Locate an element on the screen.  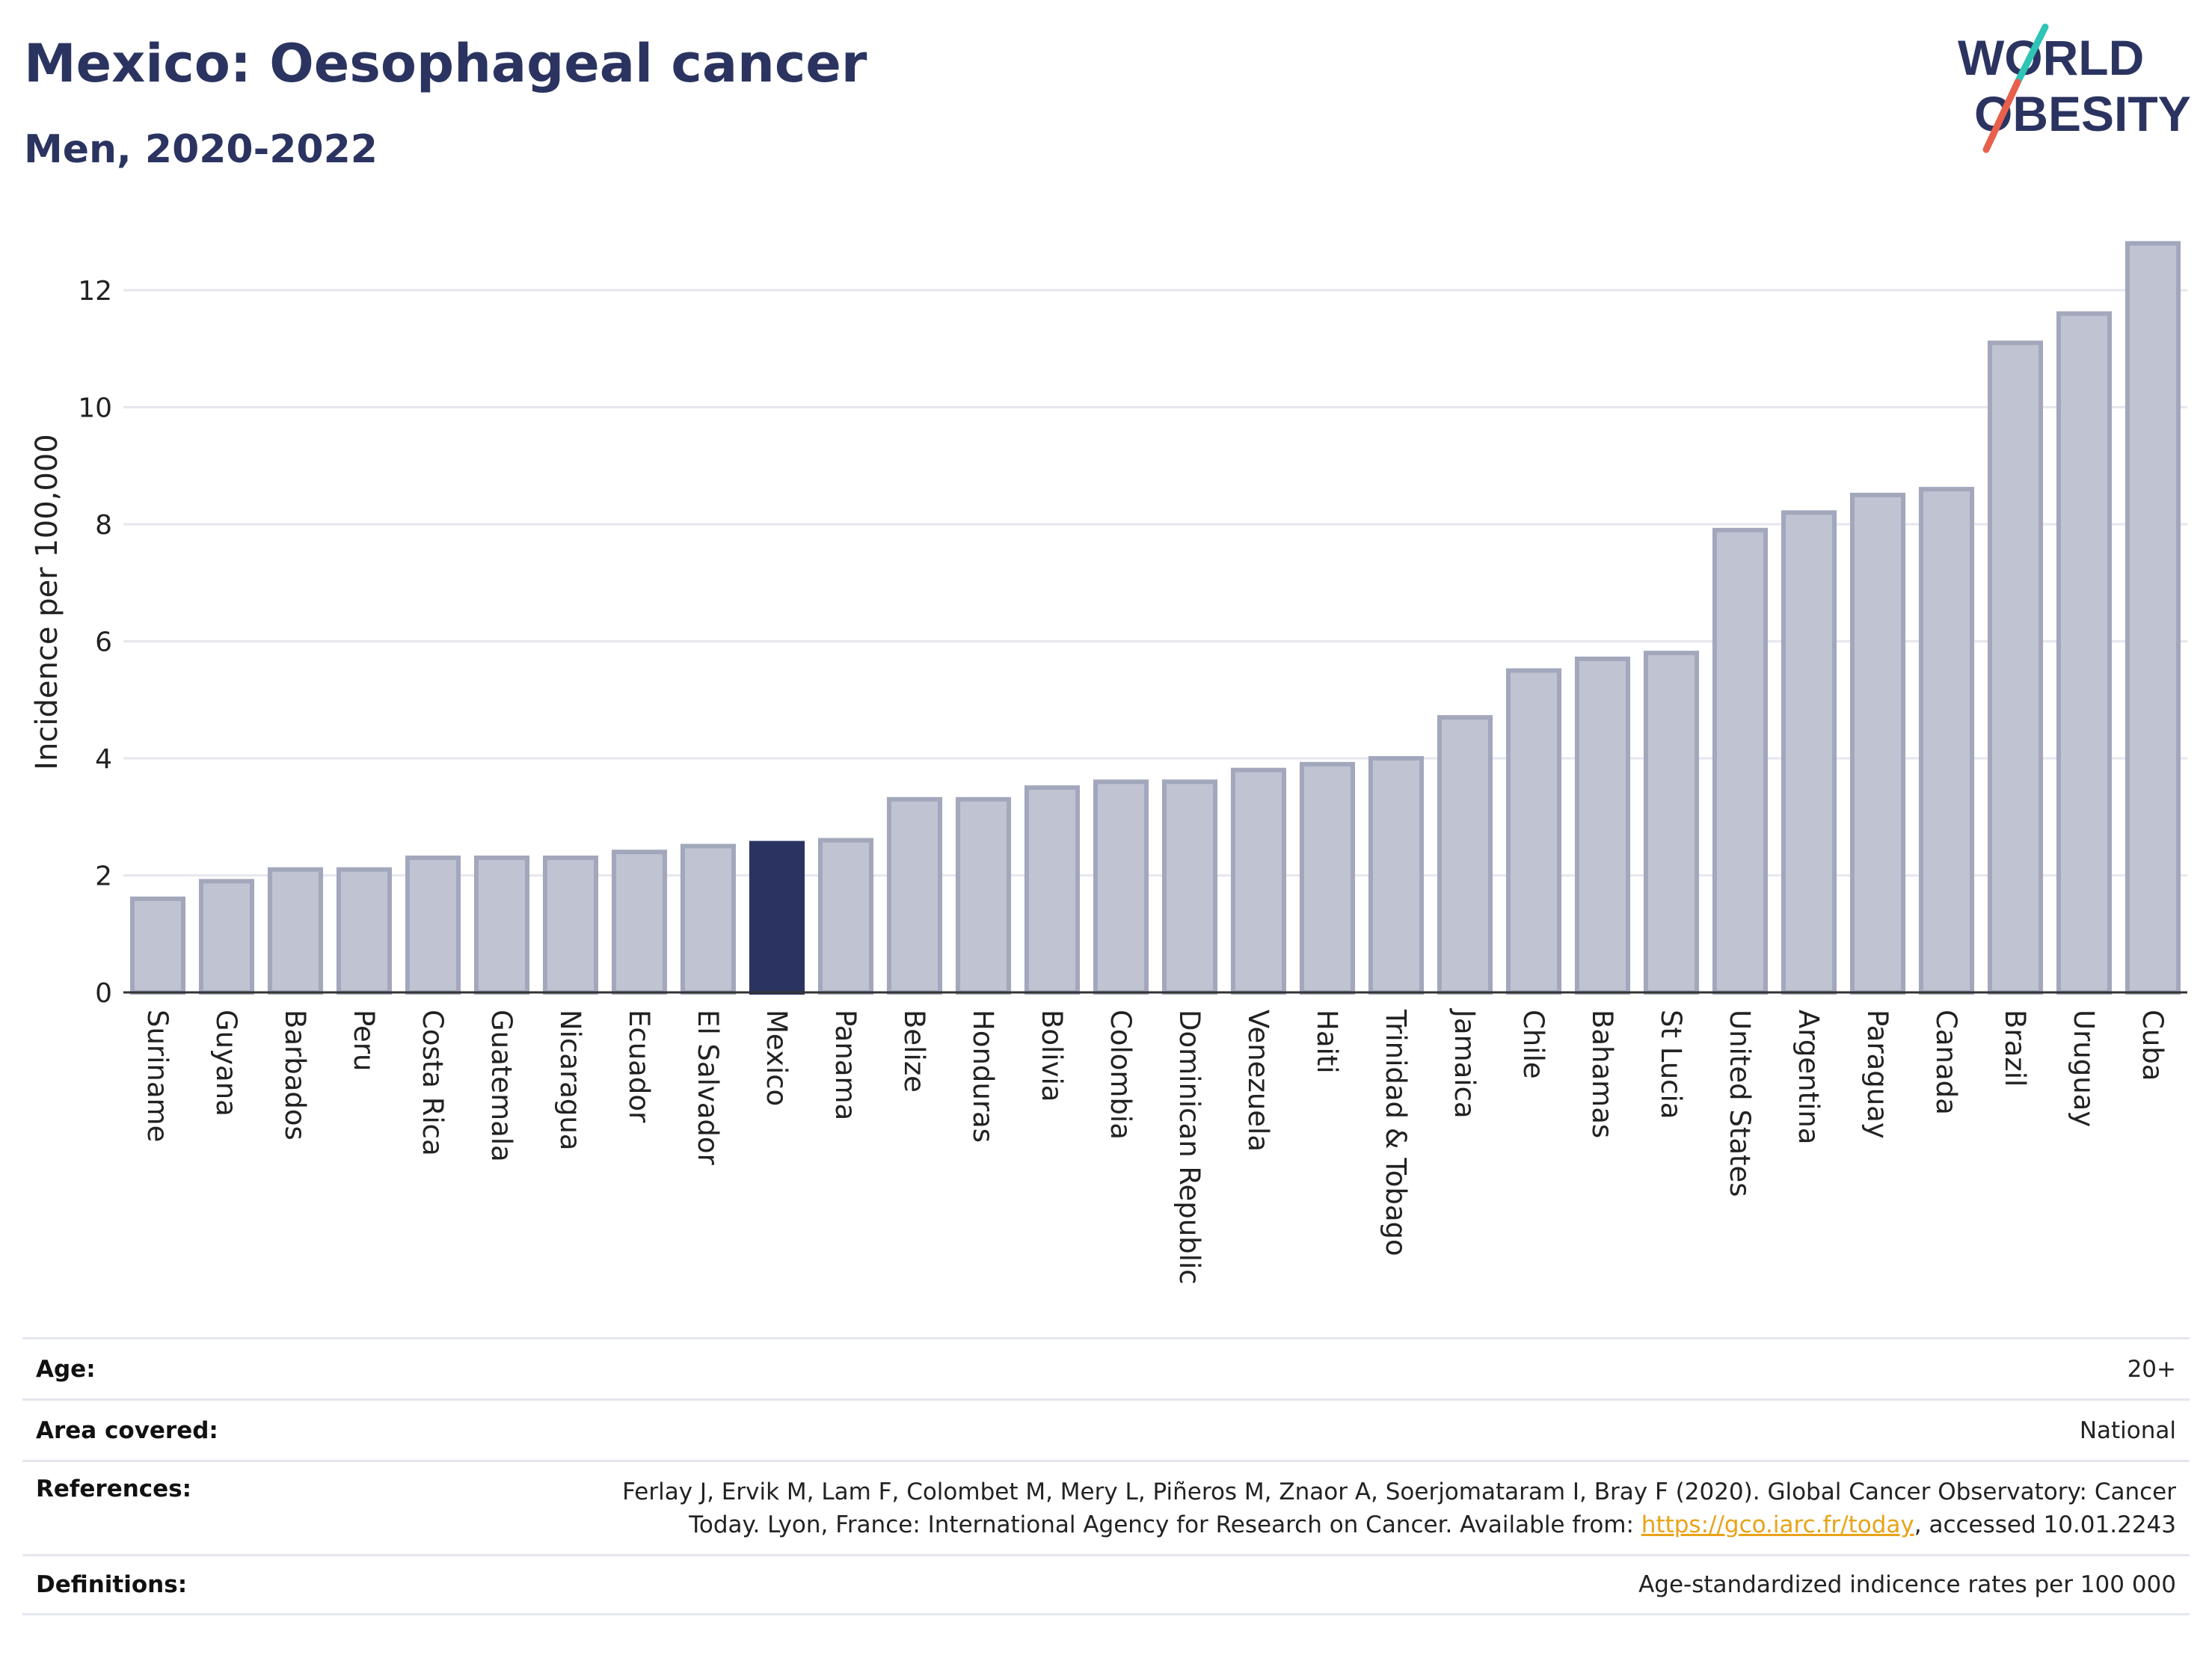
x-tick-label: Brazil is located at coordinates (2015, 1048).